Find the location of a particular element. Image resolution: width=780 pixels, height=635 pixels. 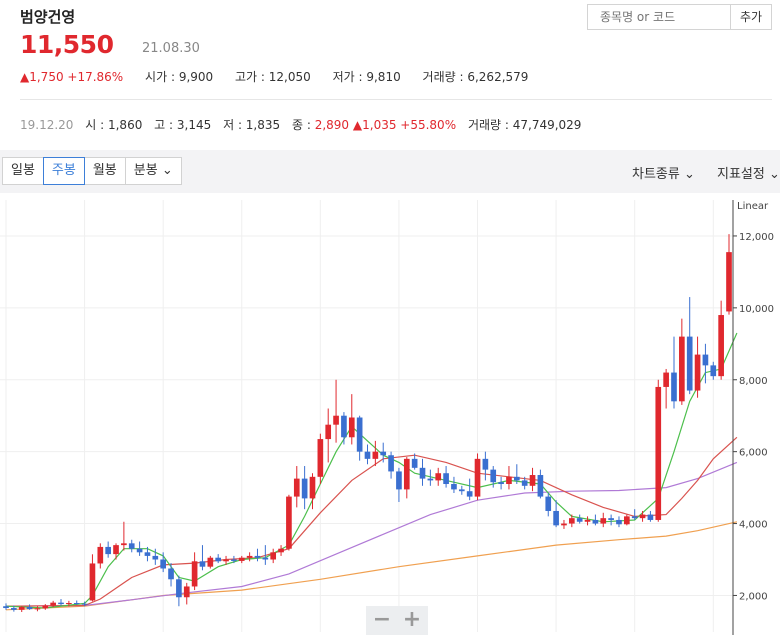

y-tick-label: 6,000 is located at coordinates (753, 453).